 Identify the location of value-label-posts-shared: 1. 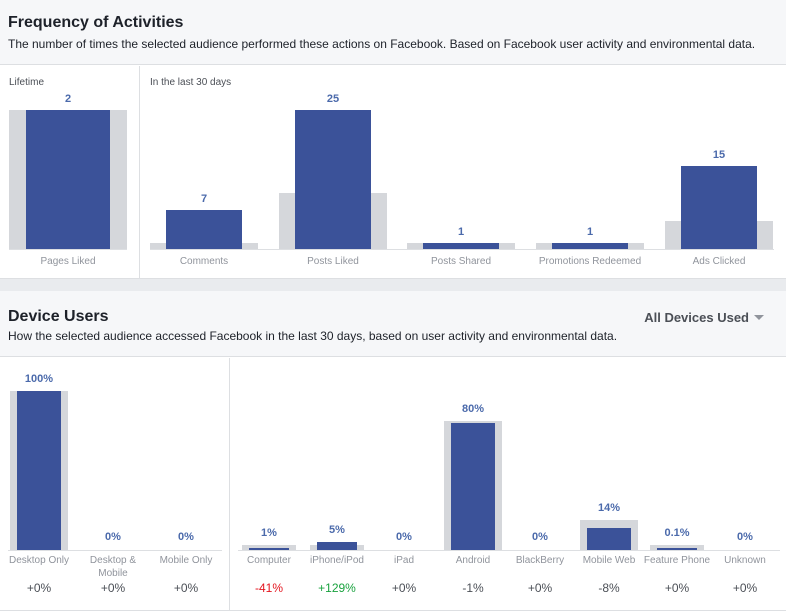
(461, 232).